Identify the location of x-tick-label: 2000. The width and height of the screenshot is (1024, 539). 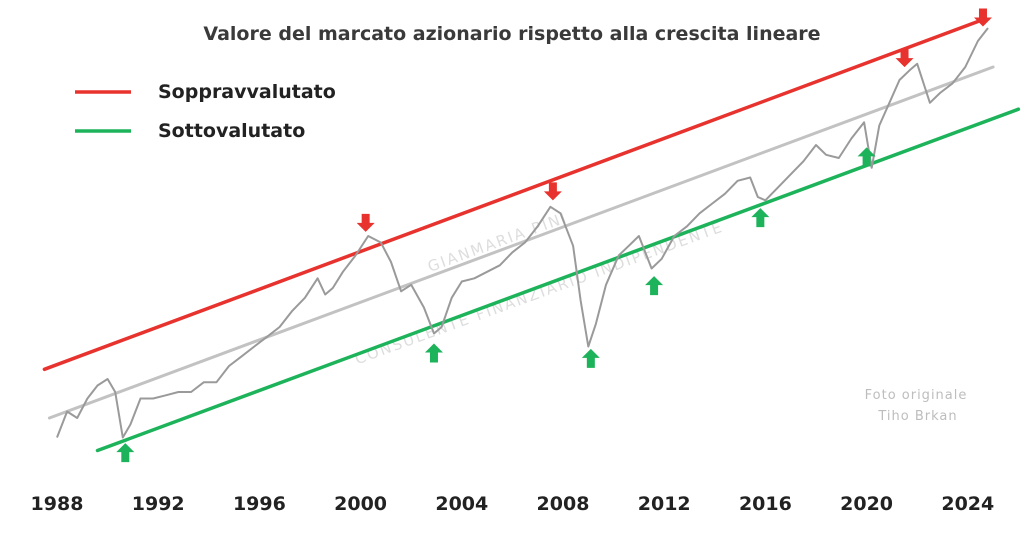
(360, 504).